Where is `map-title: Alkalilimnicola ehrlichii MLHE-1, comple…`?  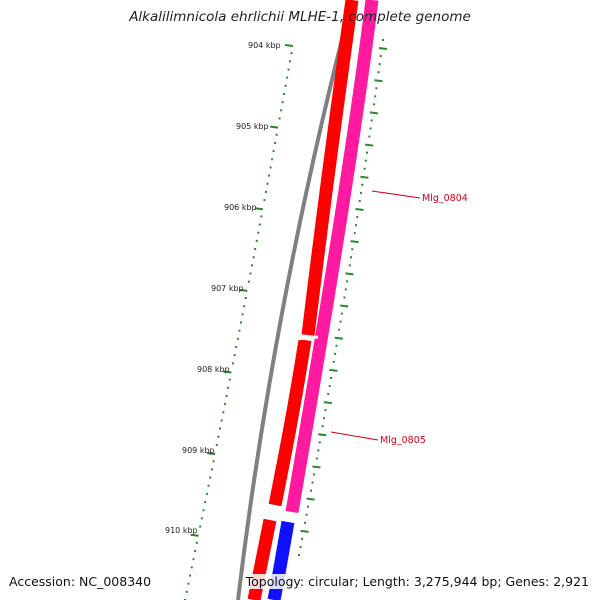 map-title: Alkalilimnicola ehrlichii MLHE-1, comple… is located at coordinates (300, 17).